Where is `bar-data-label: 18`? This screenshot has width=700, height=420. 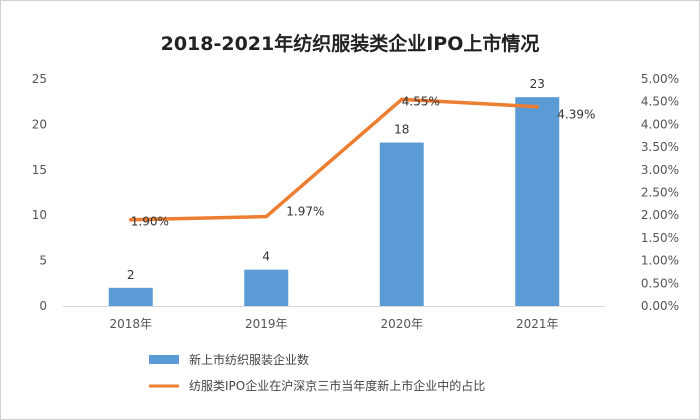
bar-data-label: 18 is located at coordinates (401, 130).